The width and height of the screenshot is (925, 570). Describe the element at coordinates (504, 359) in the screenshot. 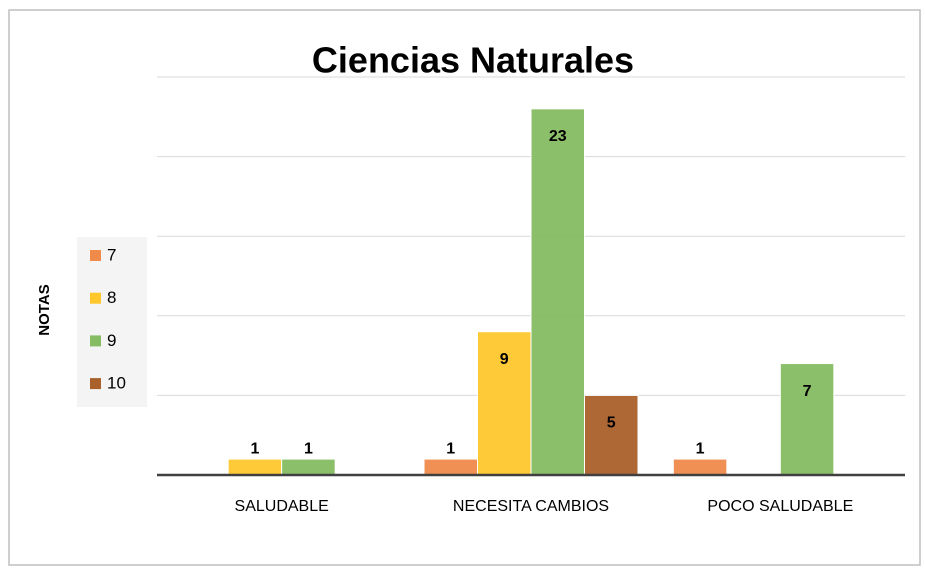

I see `data-label: 9` at that location.